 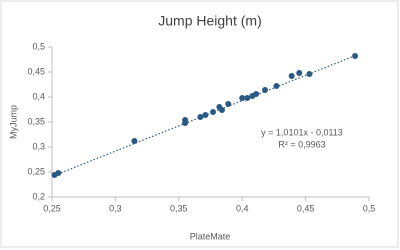 What do you see at coordinates (210, 236) in the screenshot?
I see `x-axis-label: PlateMate` at bounding box center [210, 236].